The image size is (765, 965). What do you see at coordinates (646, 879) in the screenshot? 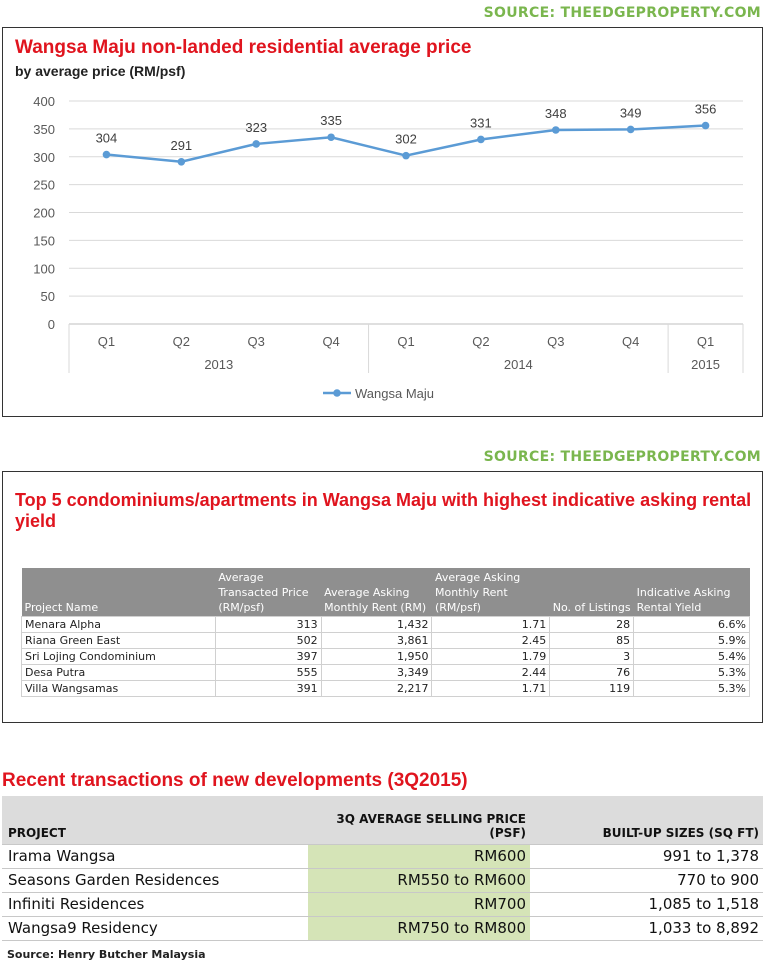
I see `built-up-size-cell: 770 to 900` at bounding box center [646, 879].